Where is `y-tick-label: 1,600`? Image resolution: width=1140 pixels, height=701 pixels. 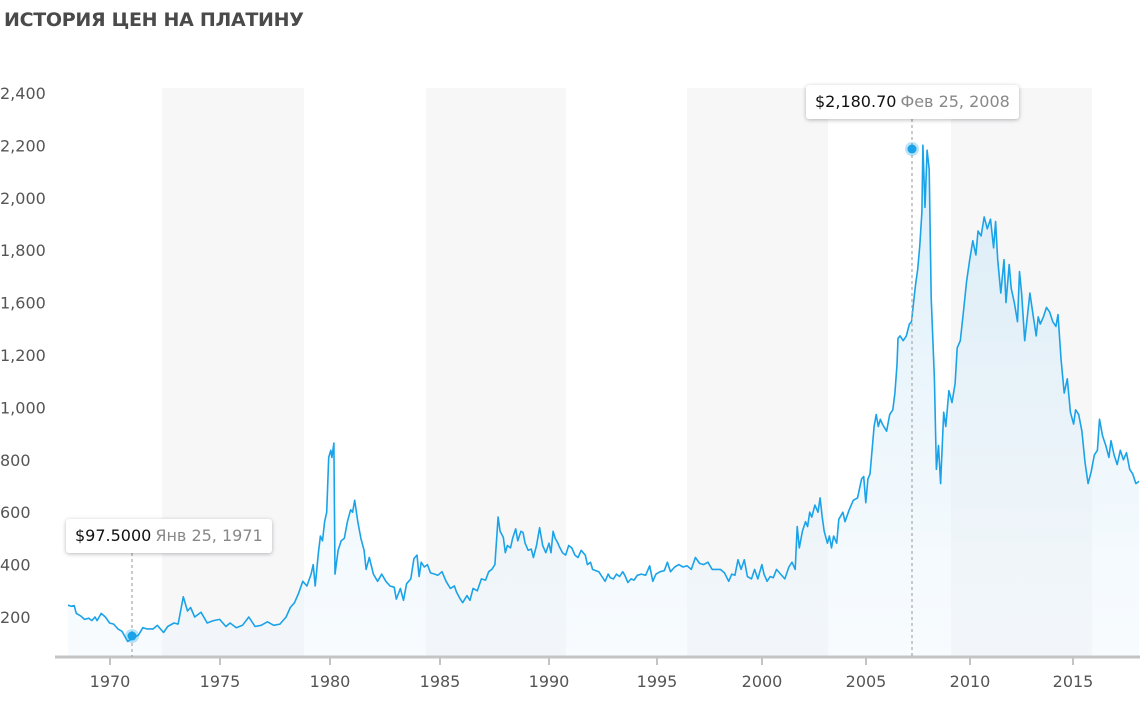
y-tick-label: 1,600 is located at coordinates (23, 303).